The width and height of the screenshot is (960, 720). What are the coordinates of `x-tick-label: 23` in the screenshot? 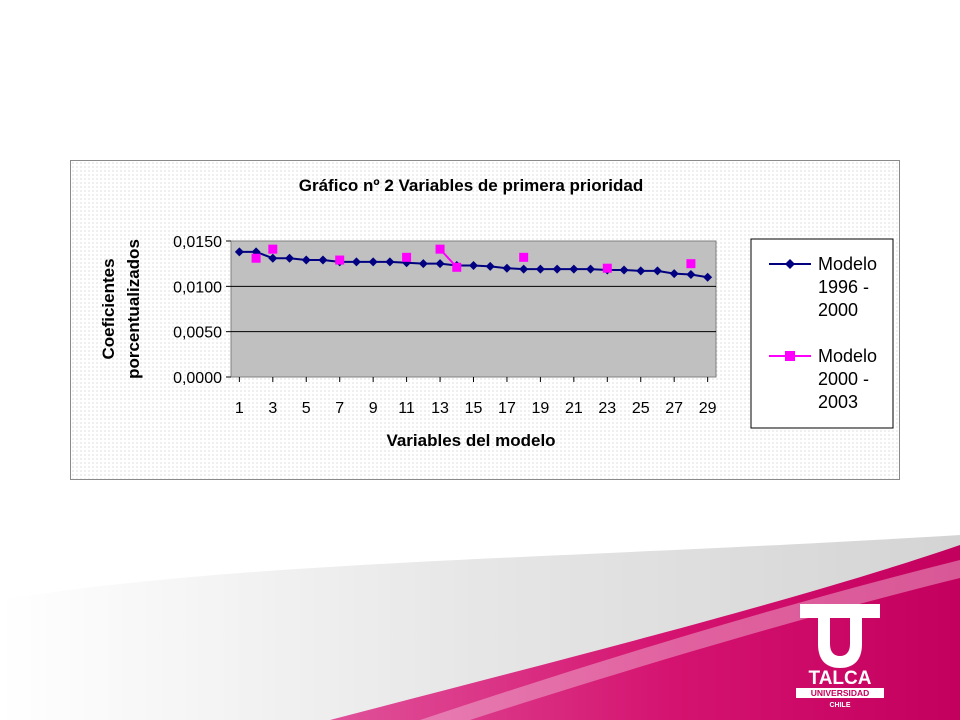 It's located at (607, 408).